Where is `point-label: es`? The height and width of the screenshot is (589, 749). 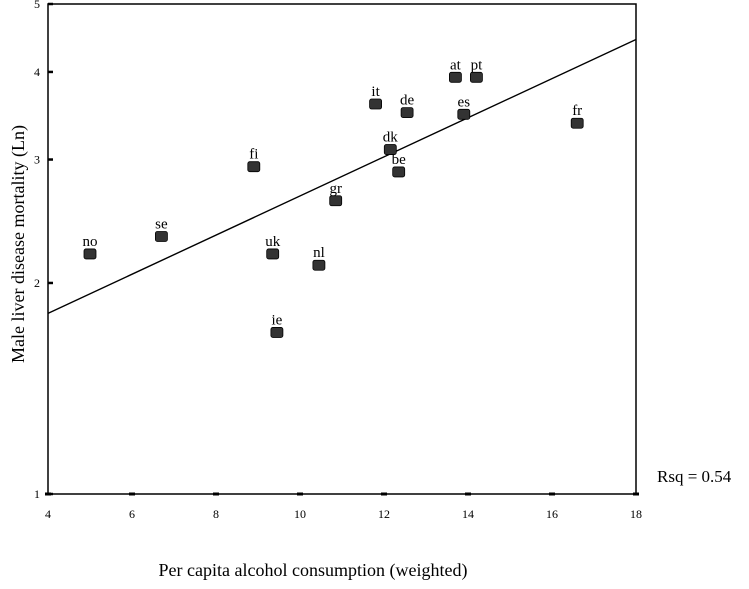
point-label: es is located at coordinates (464, 102).